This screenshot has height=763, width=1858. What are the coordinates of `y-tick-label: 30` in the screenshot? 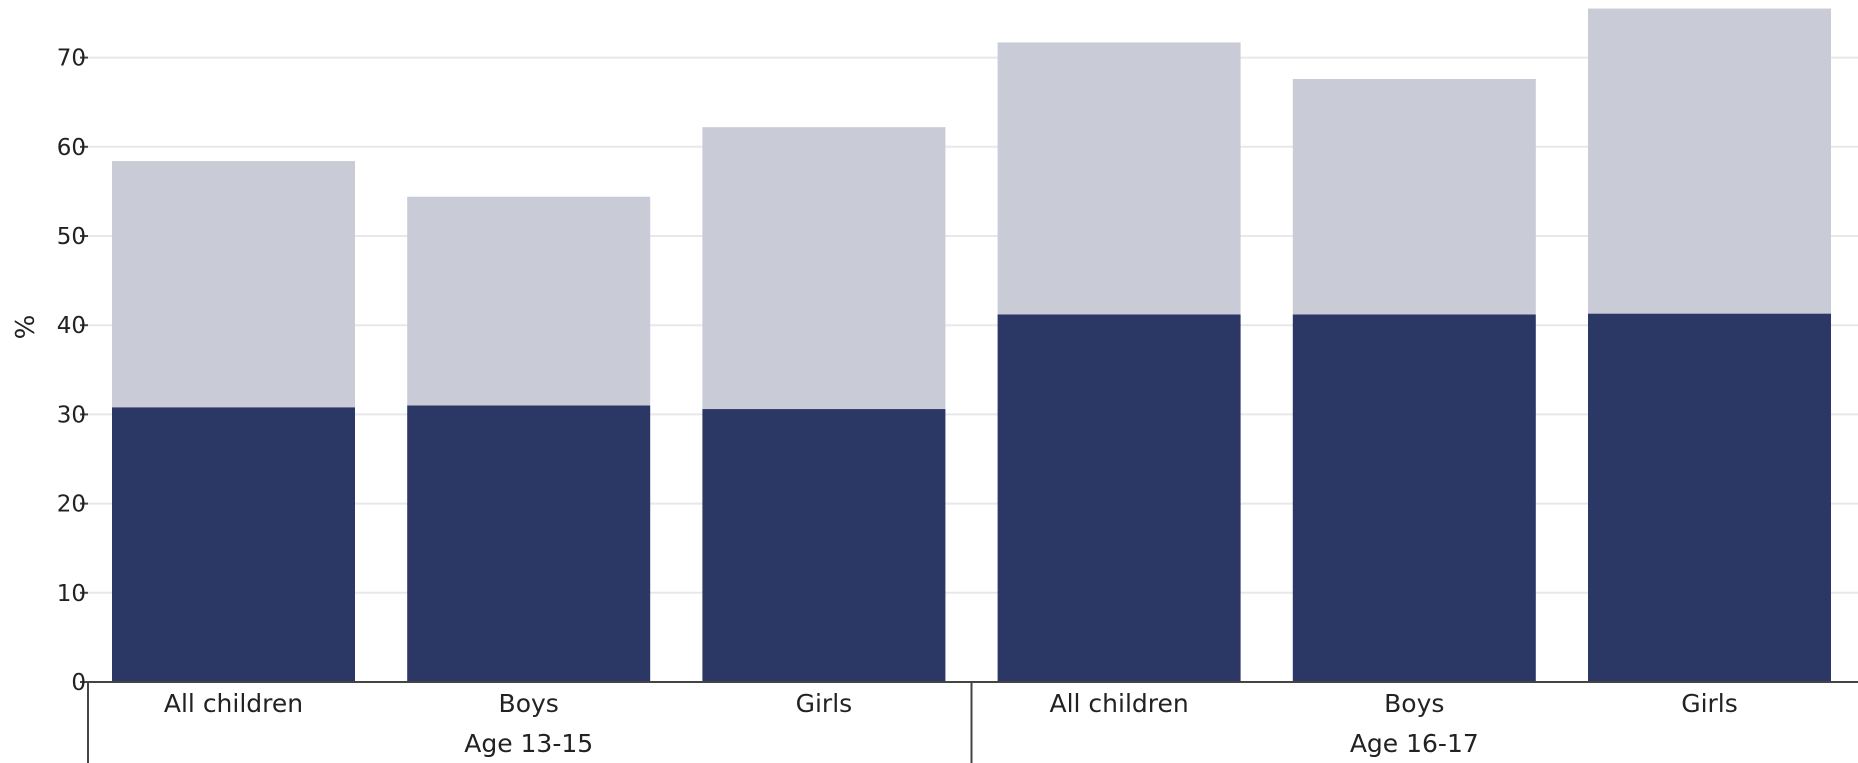 It's located at (71, 415).